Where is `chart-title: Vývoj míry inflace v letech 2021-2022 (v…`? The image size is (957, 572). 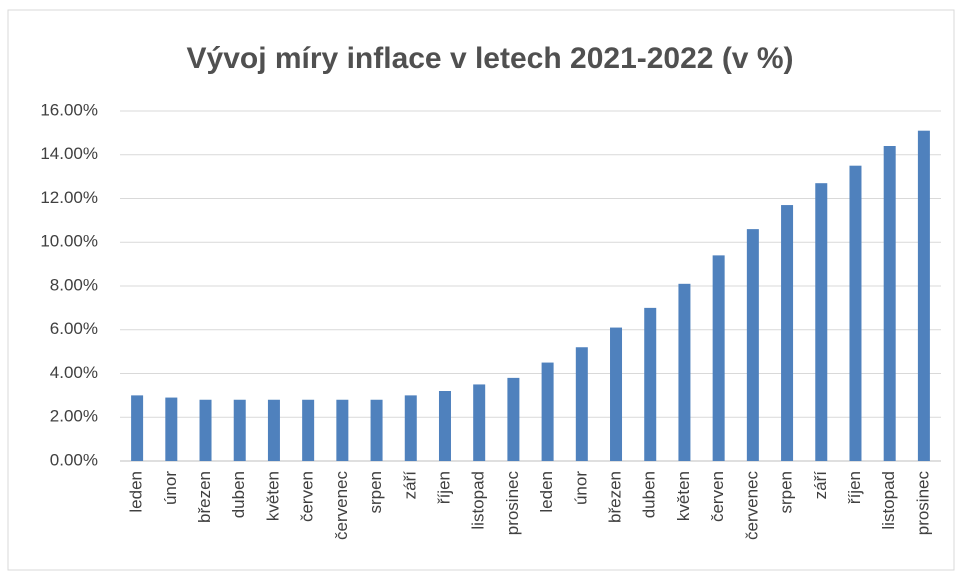
chart-title: Vývoj míry inflace v letech 2021-2022 (v… is located at coordinates (490, 58).